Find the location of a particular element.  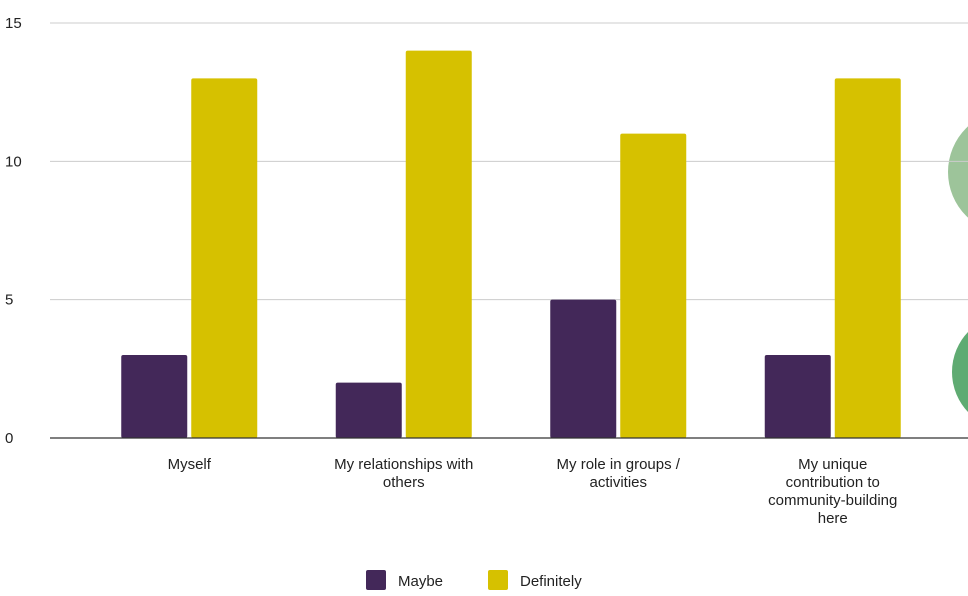

x-category-label-line: My relationships with is located at coordinates (403, 464).